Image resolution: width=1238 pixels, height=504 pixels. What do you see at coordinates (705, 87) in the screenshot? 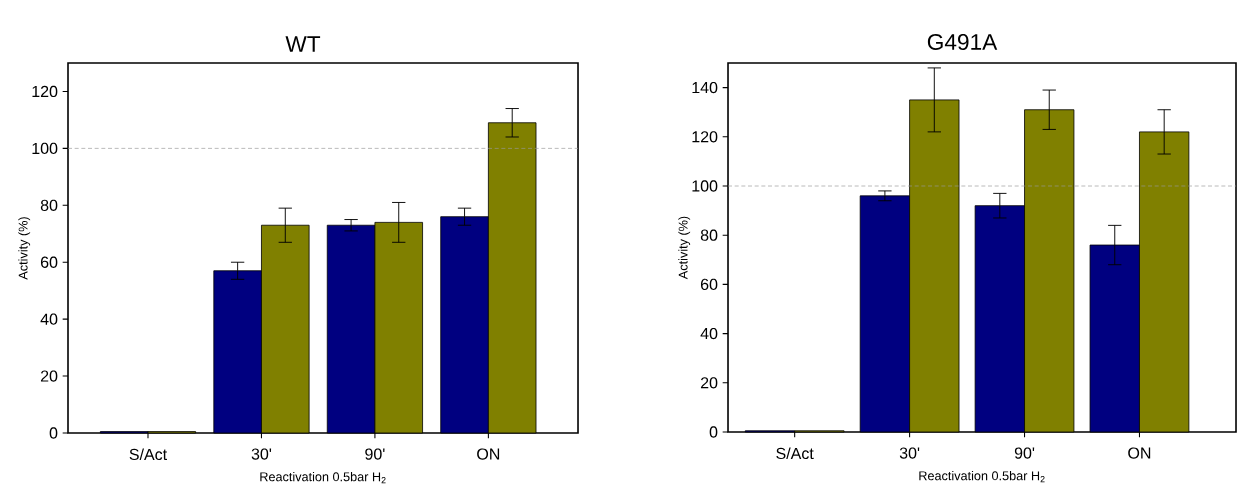
I see `y-tick-label: 140` at bounding box center [705, 87].